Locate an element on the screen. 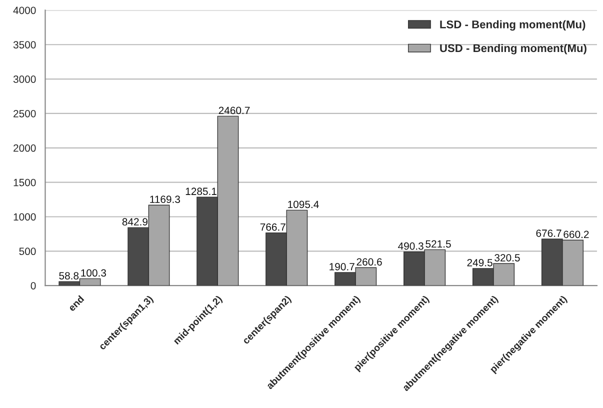 The image size is (603, 408). y-tick-label: 0 is located at coordinates (33, 286).